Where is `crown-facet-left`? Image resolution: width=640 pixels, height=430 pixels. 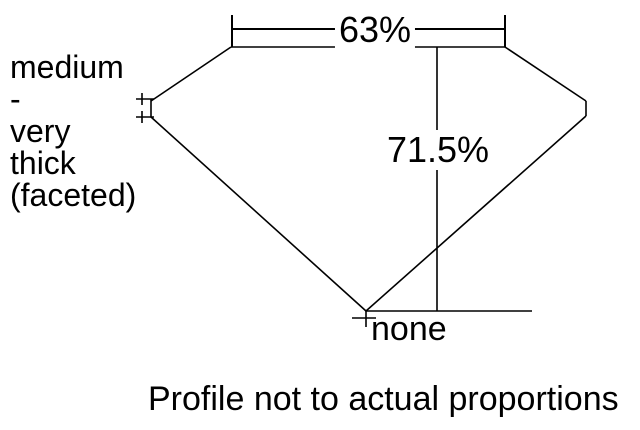 crown-facet-left is located at coordinates (191, 74).